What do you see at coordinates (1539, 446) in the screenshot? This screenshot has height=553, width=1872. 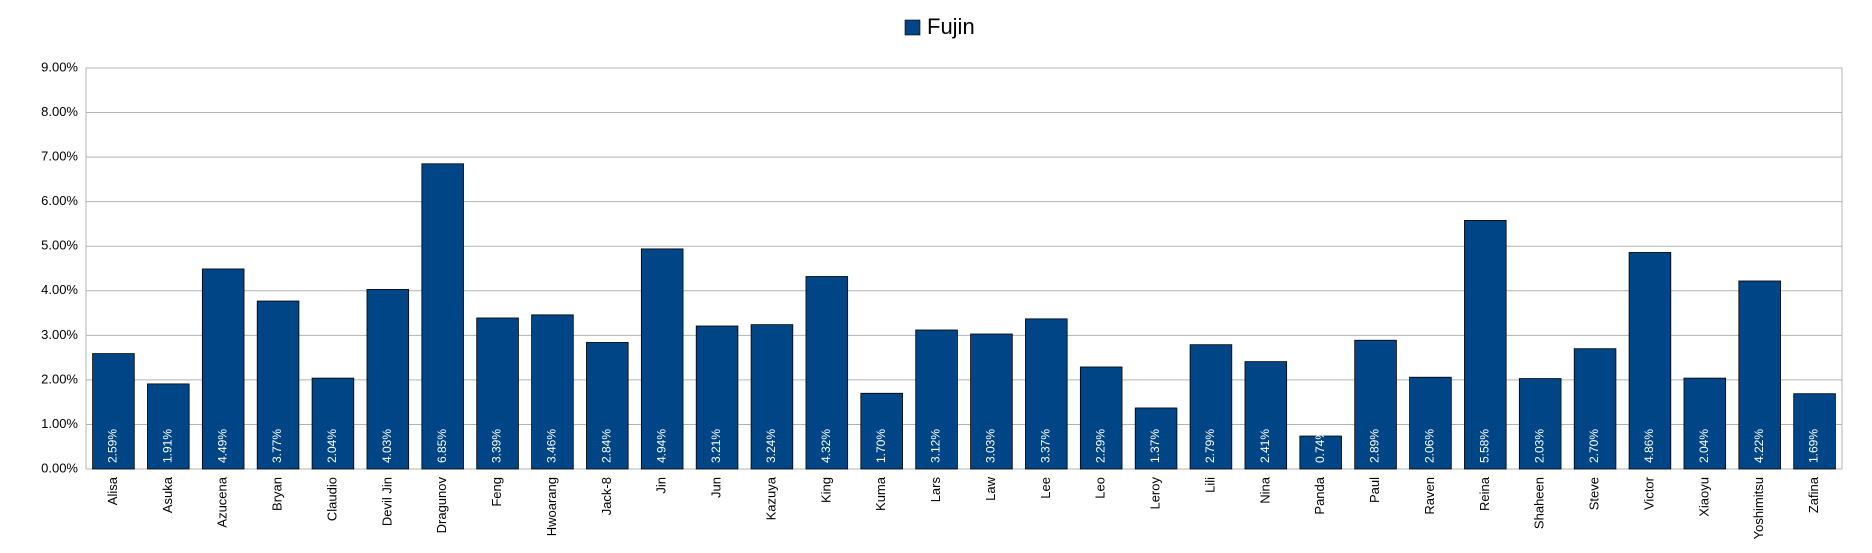 I see `data-label: 2.03%` at bounding box center [1539, 446].